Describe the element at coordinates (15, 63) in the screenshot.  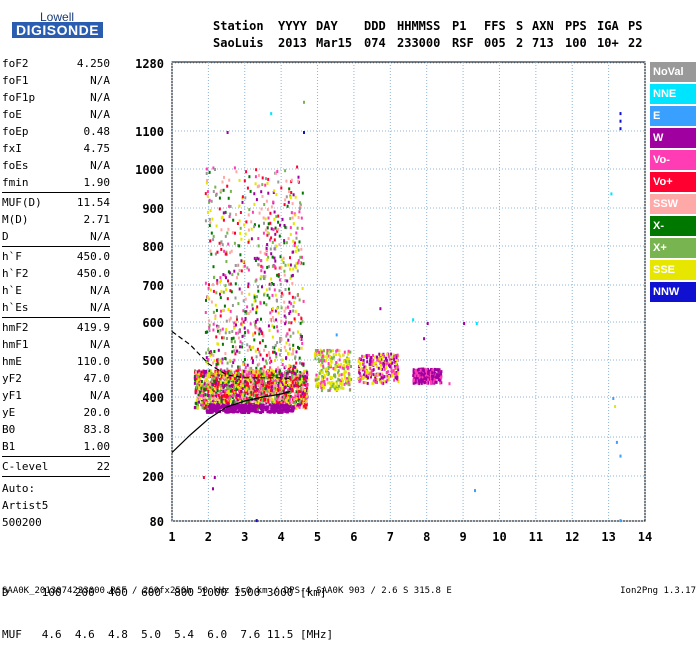
I see `param-label: foF2` at that location.